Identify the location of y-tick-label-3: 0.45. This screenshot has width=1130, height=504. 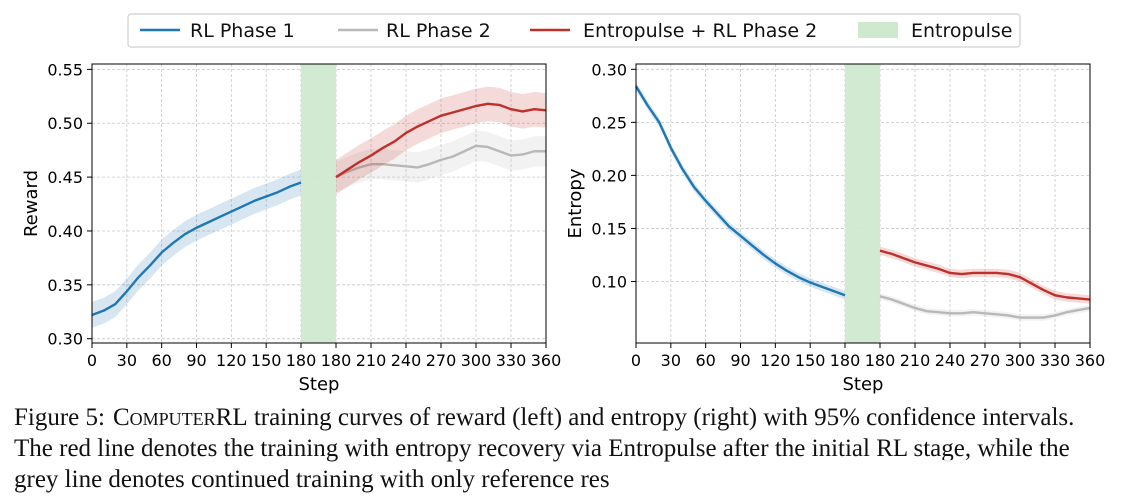
(65, 177).